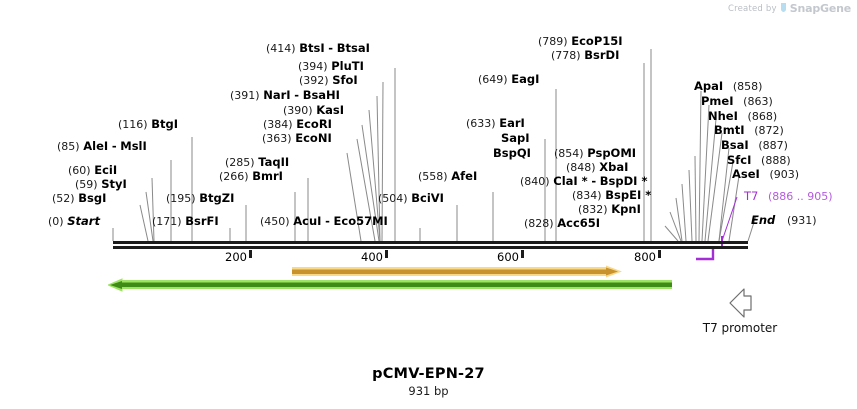 This screenshot has width=857, height=409. What do you see at coordinates (457, 272) in the screenshot?
I see `feature-orange-arrow` at bounding box center [457, 272].